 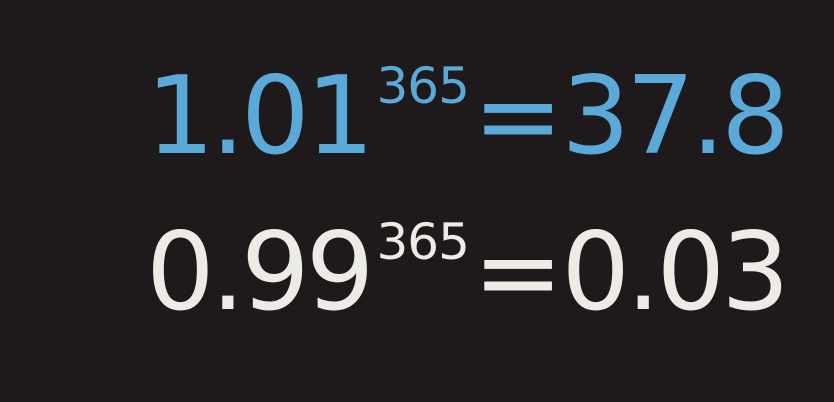 I want to click on equation-base: 1.01, so click(x=260, y=116).